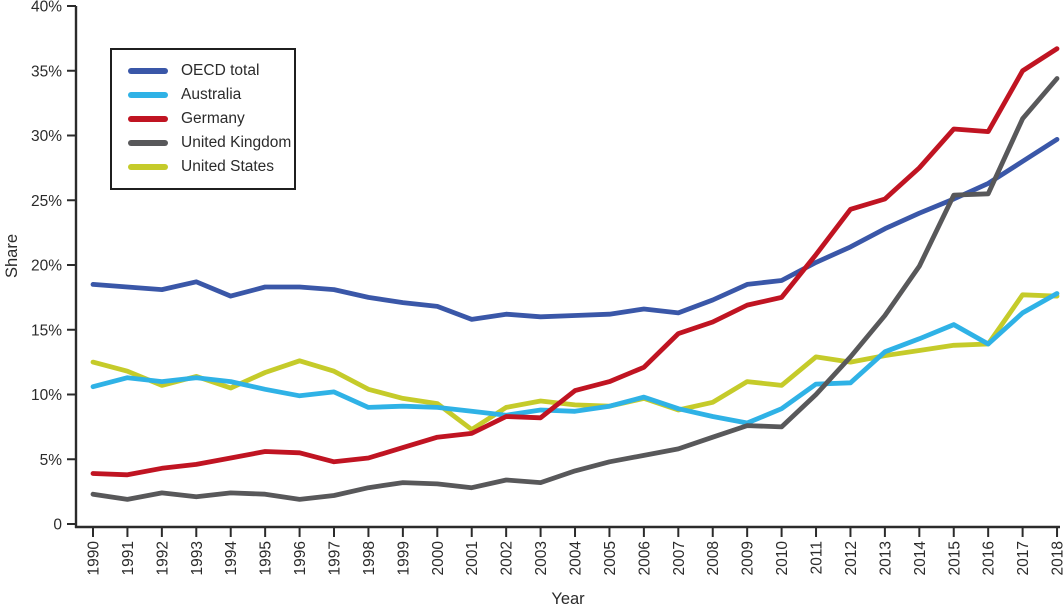 The height and width of the screenshot is (613, 1064). I want to click on legend-item-united-kingdom: United Kingdom, so click(209, 143).